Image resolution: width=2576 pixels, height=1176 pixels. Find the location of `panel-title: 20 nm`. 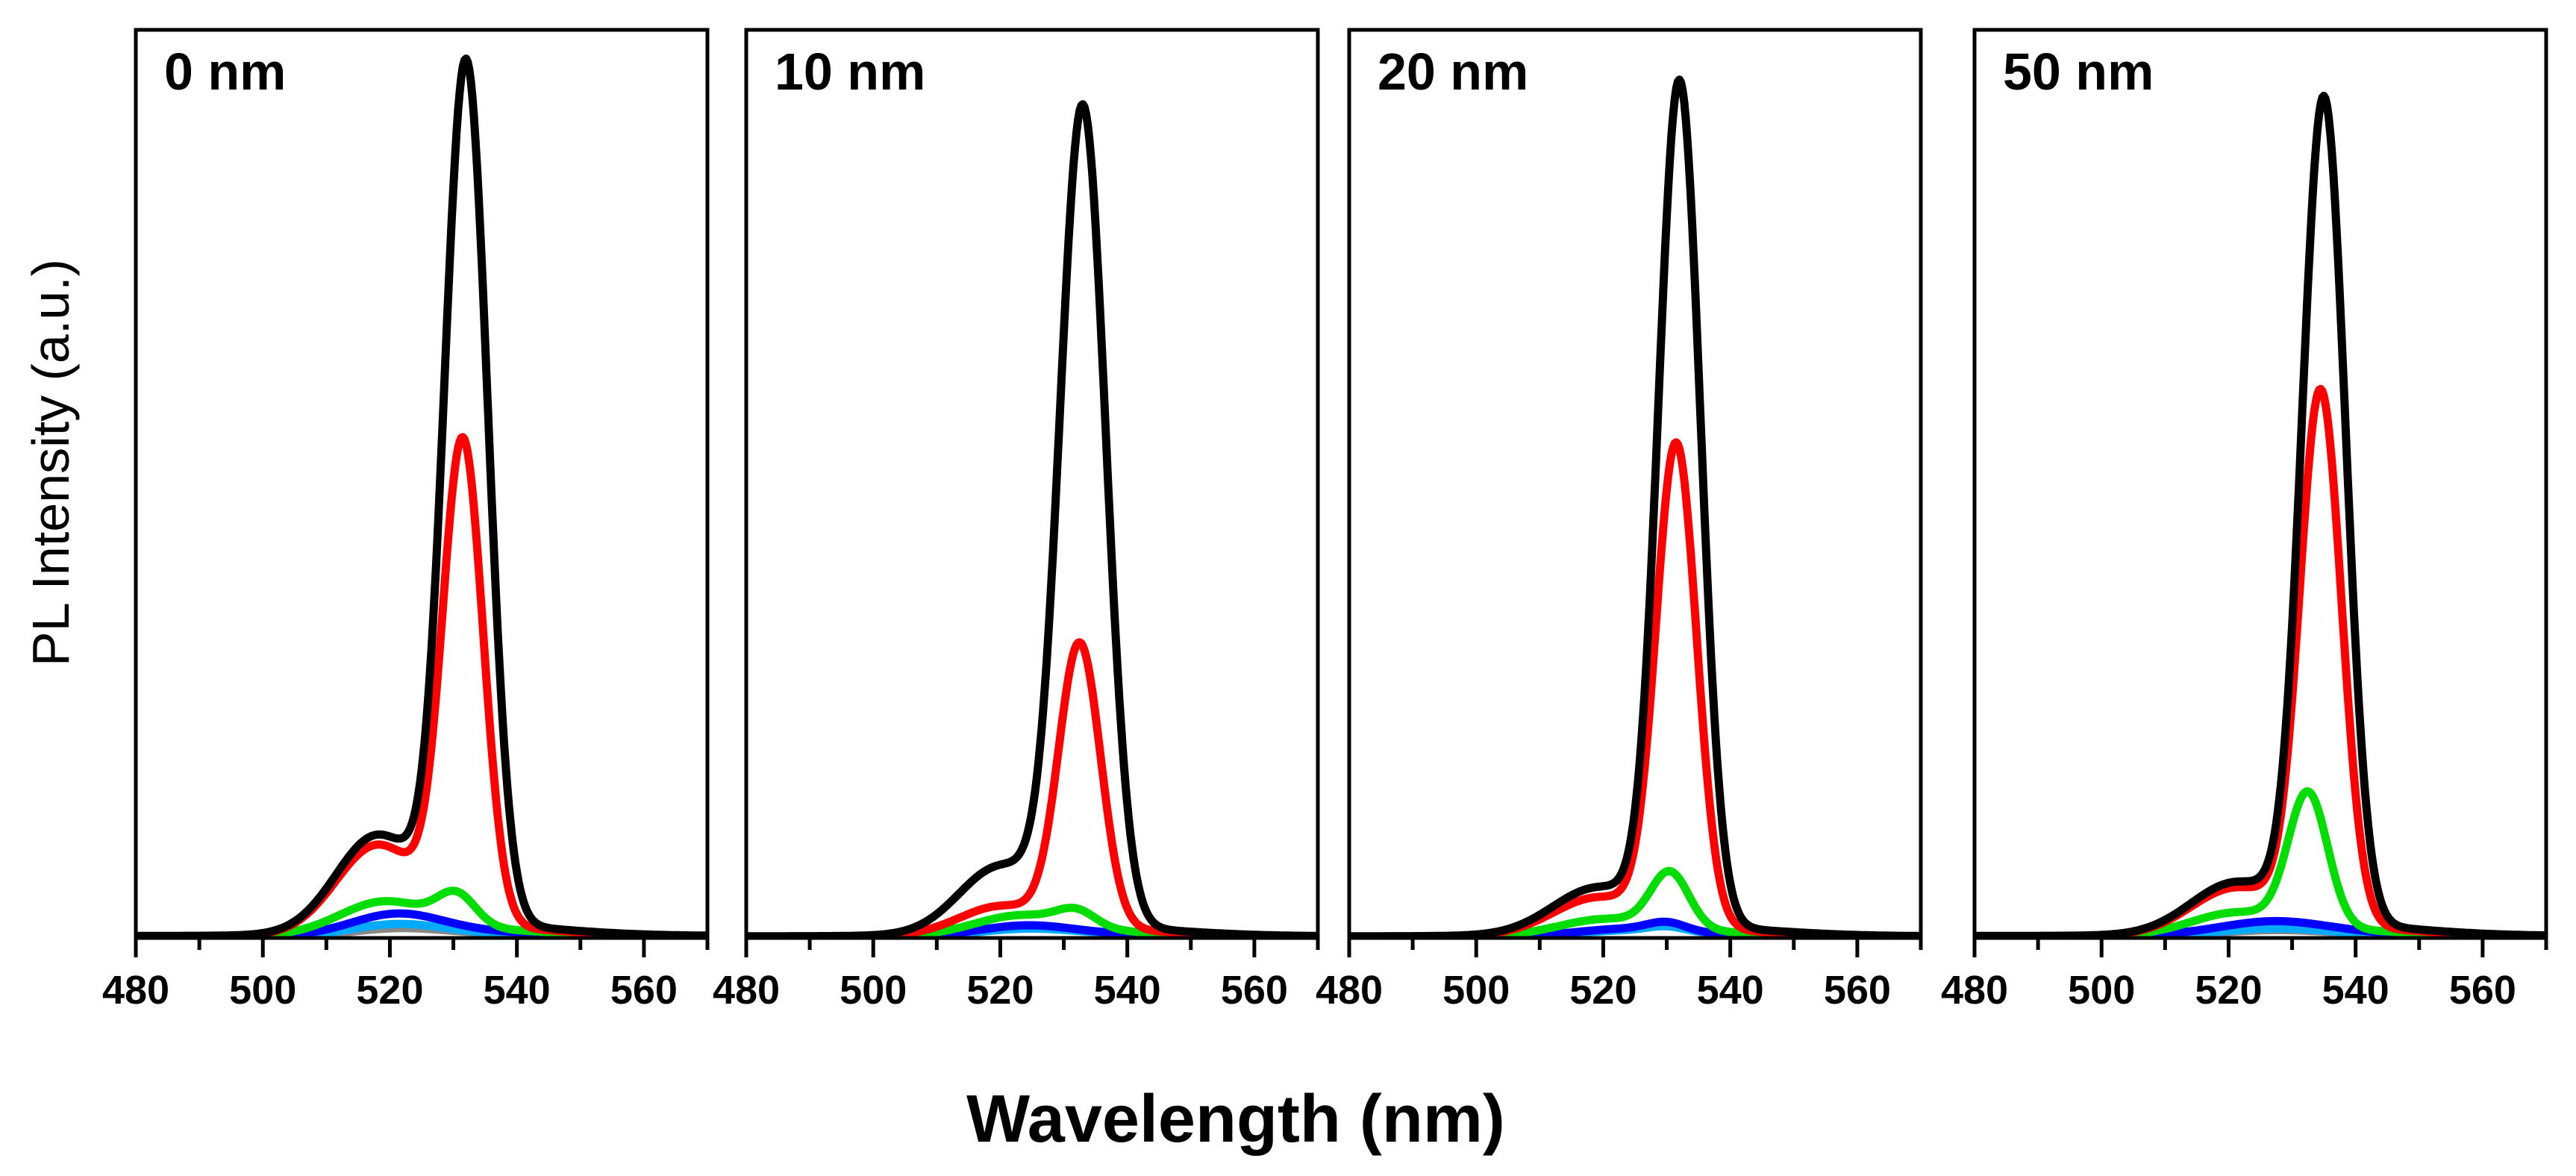

panel-title: 20 nm is located at coordinates (1453, 72).